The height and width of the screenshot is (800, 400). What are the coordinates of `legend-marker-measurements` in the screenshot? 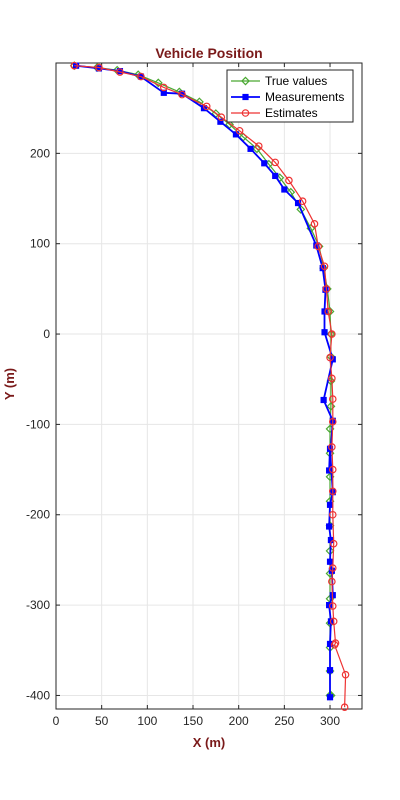 It's located at (245, 97).